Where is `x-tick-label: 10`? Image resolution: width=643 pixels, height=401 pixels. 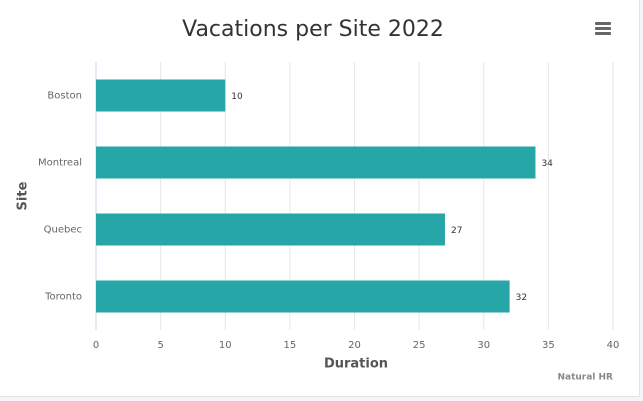 x-tick-label: 10 is located at coordinates (225, 345).